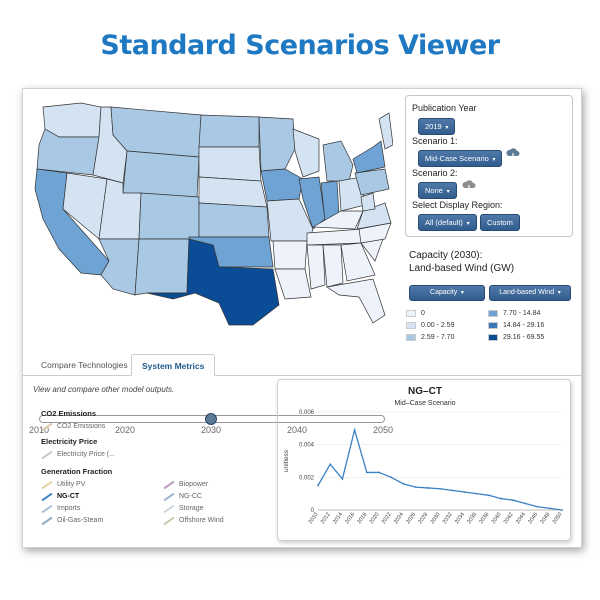  I want to click on region-dropdown: All (default) ▾, so click(447, 222).